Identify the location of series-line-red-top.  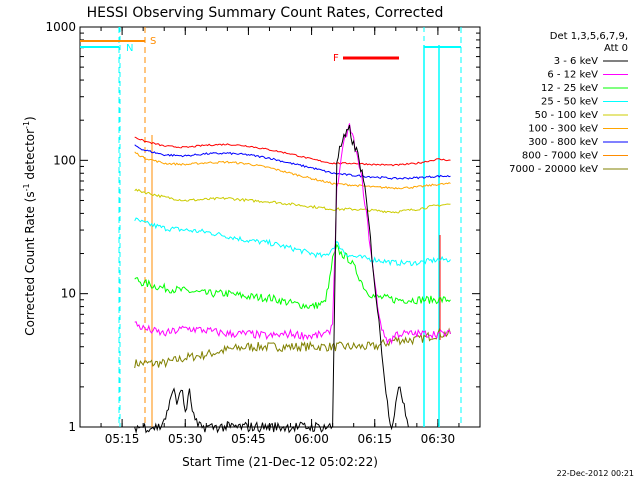
(292, 151).